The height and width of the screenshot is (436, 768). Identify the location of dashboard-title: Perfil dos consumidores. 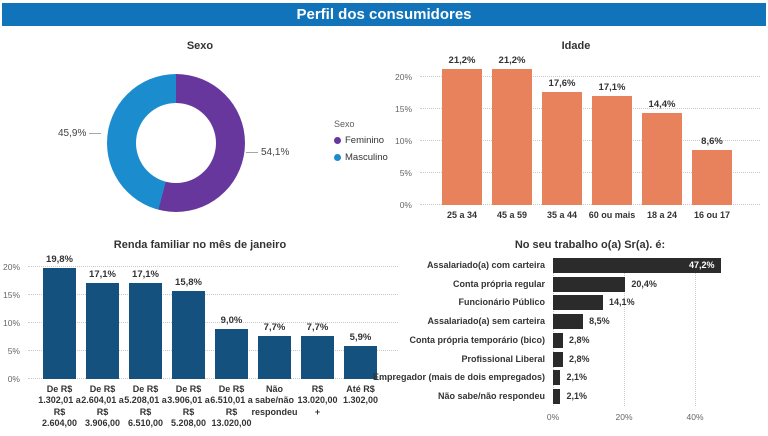
(384, 14).